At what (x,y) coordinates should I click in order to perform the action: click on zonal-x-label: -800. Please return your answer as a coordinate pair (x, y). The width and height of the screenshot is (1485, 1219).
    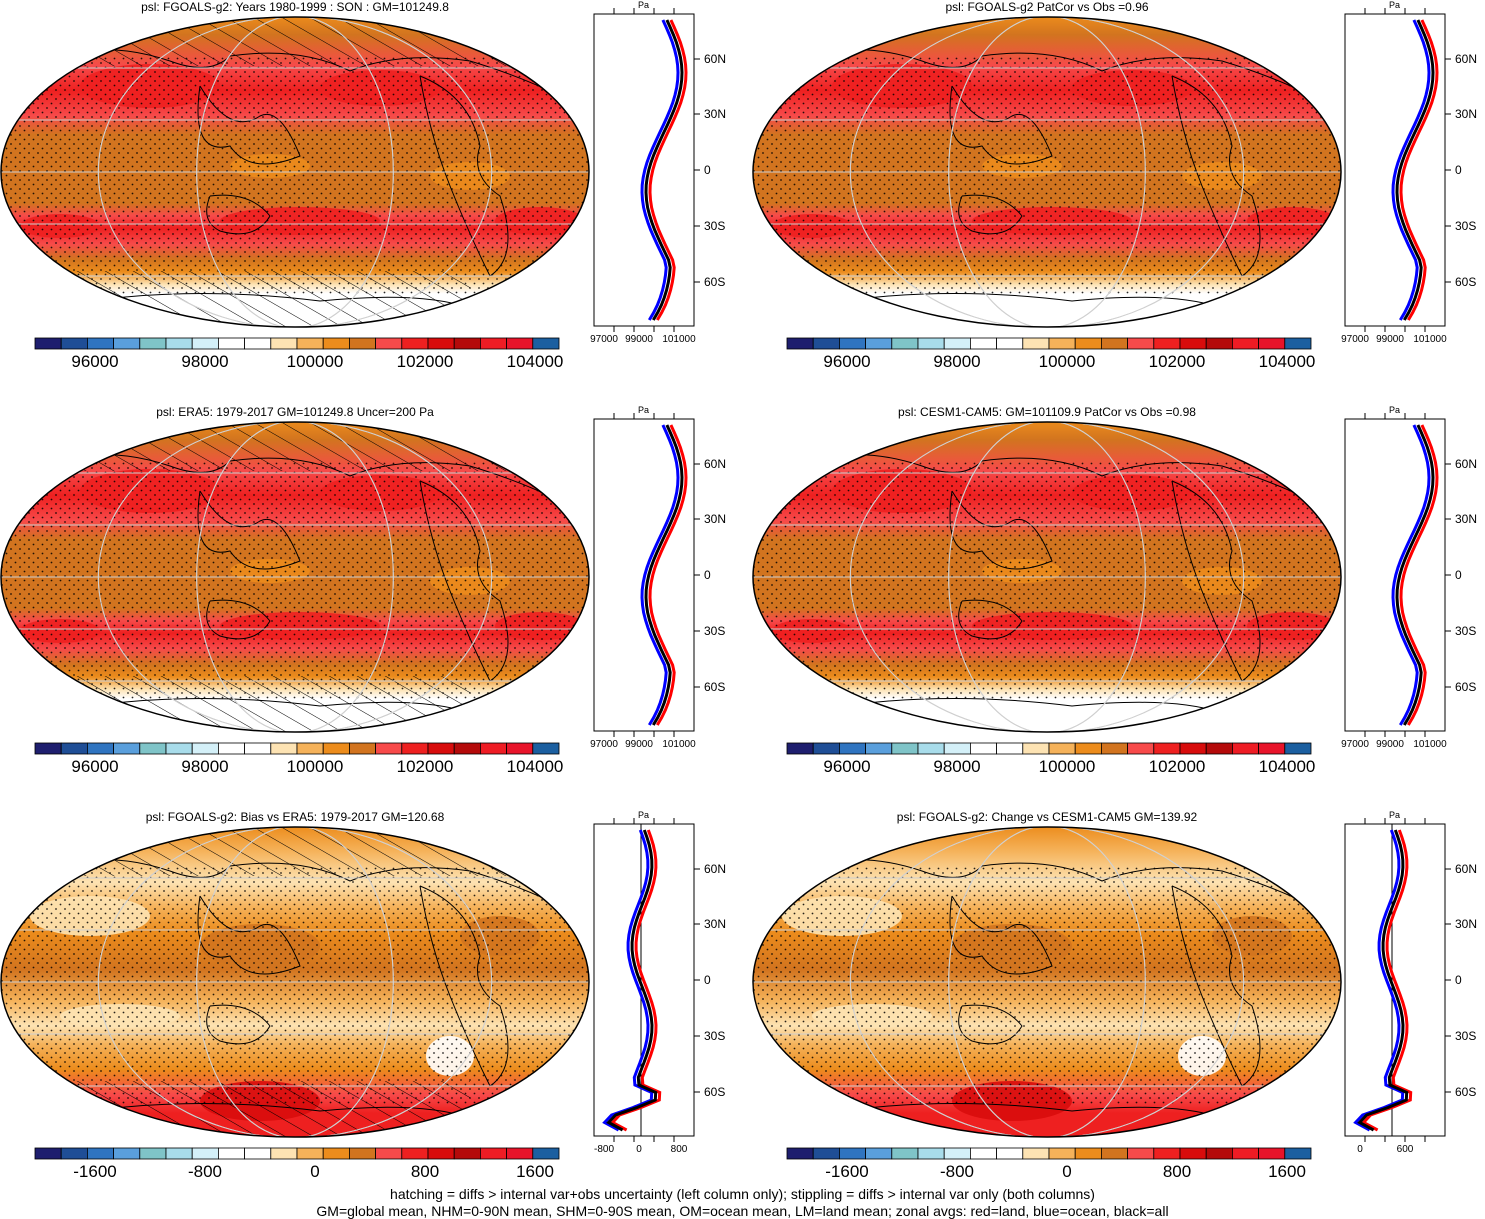
    Looking at the image, I should click on (604, 1149).